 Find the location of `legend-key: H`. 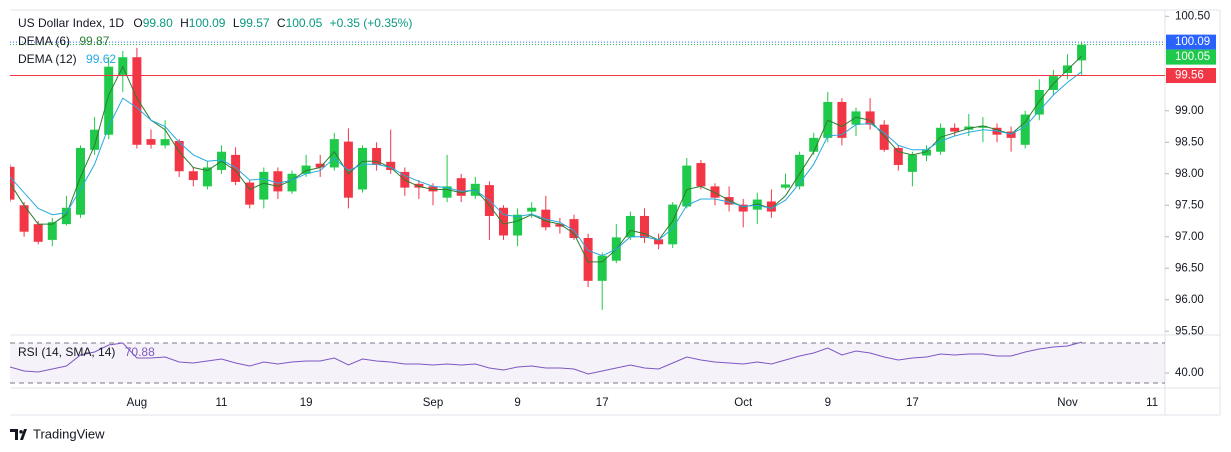

legend-key: H is located at coordinates (184, 23).